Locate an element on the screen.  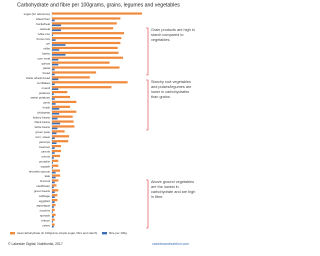
category-label: sugar (for reference) is located at coordinates (37, 14).